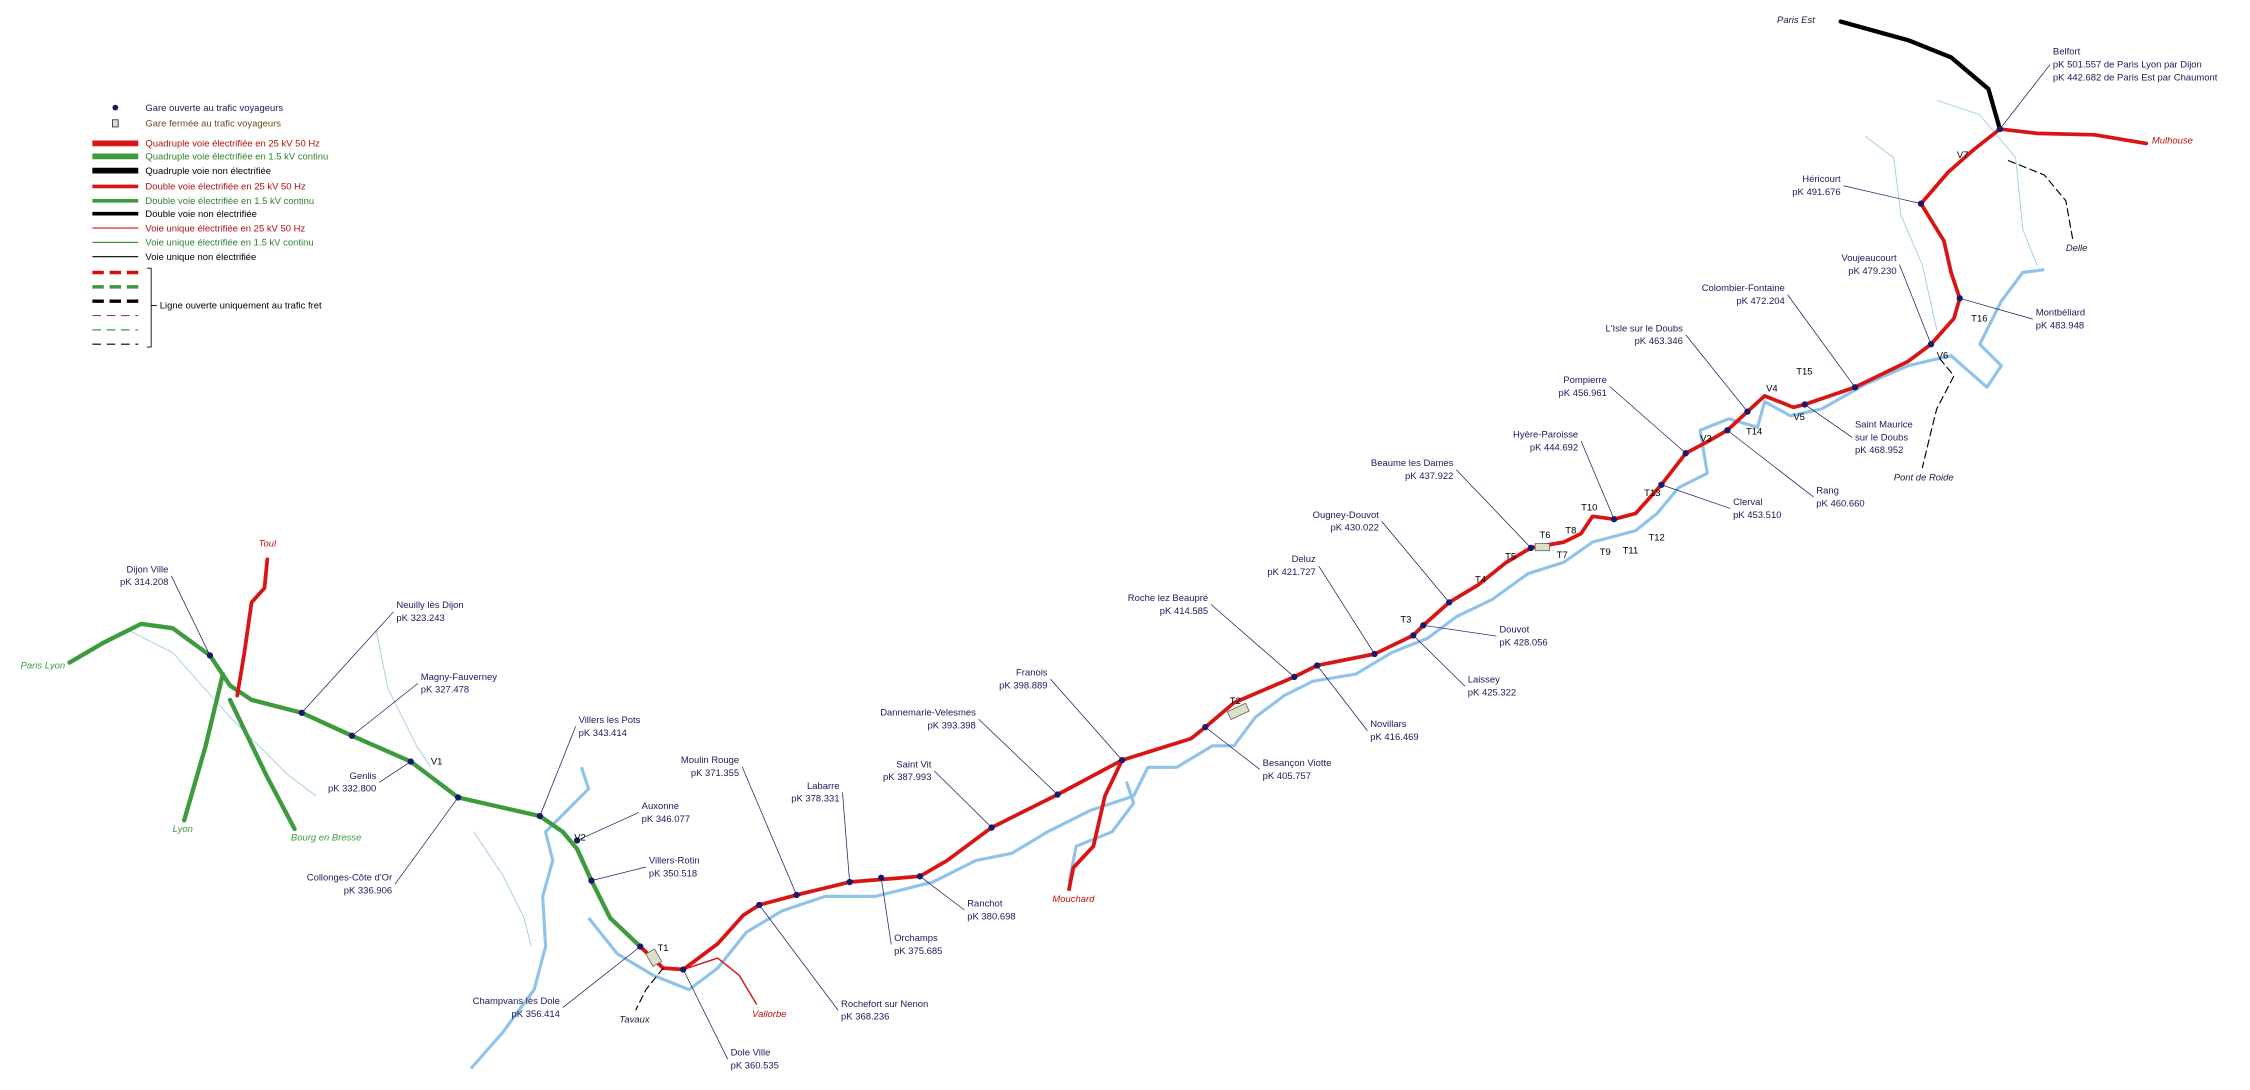  What do you see at coordinates (124, 307) in the screenshot?
I see `legend-freight-lines` at bounding box center [124, 307].